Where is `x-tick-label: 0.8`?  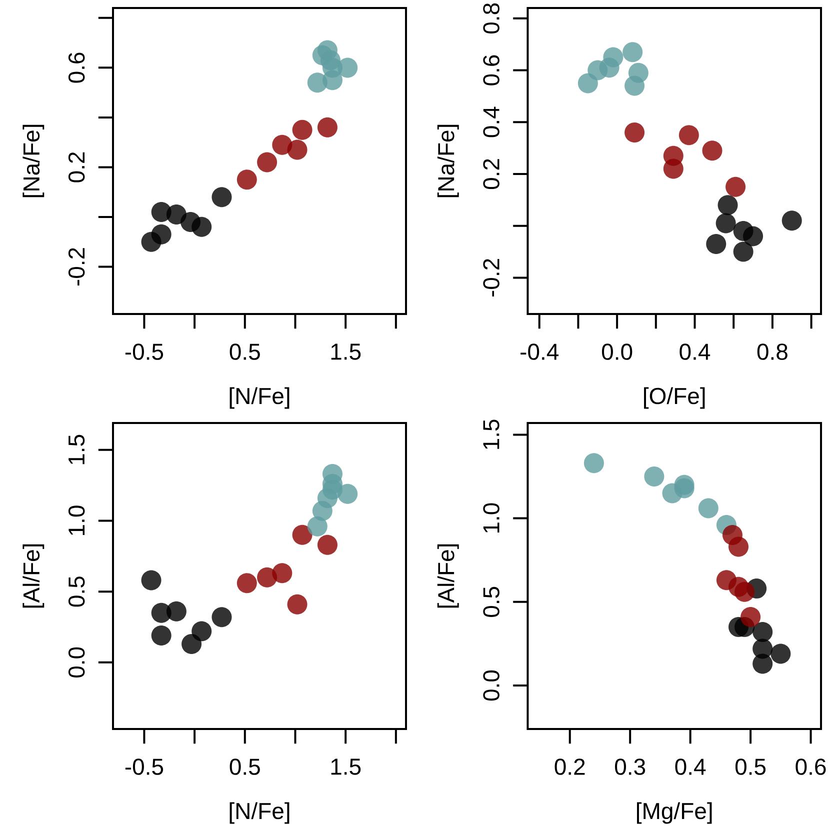
x-tick-label: 0.8 is located at coordinates (772, 352).